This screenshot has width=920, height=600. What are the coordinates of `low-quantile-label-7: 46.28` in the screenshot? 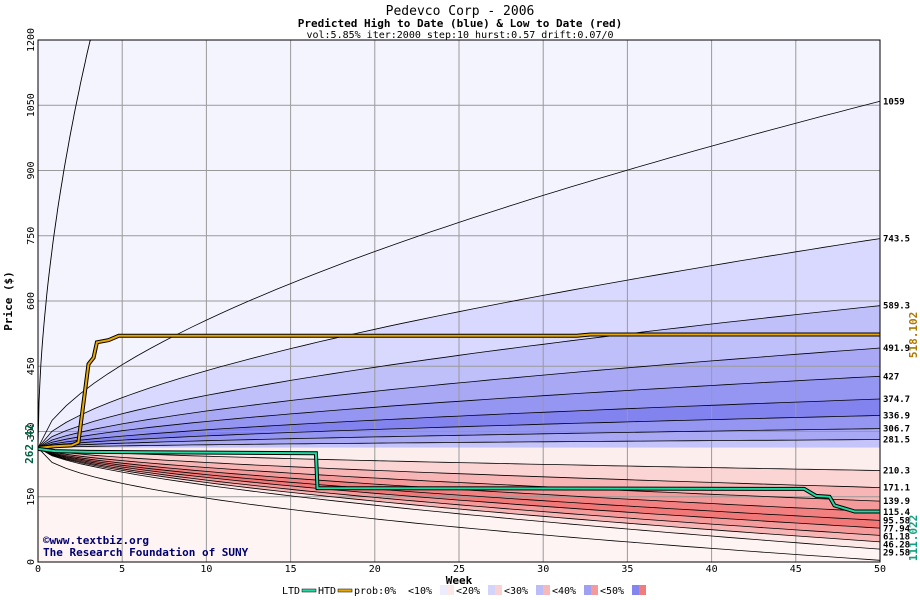 It's located at (896, 545).